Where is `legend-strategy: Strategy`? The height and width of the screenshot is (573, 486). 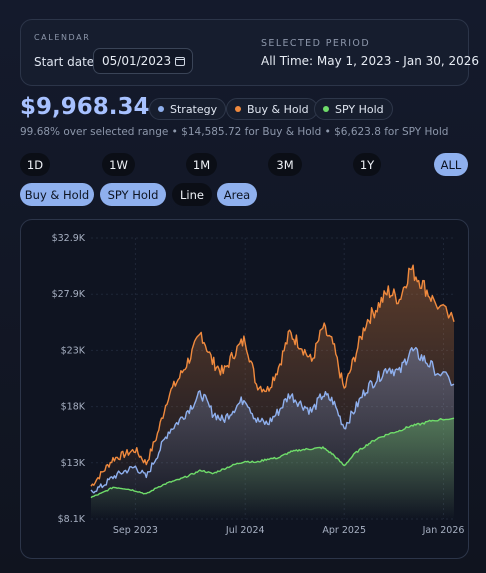 legend-strategy: Strategy is located at coordinates (188, 109).